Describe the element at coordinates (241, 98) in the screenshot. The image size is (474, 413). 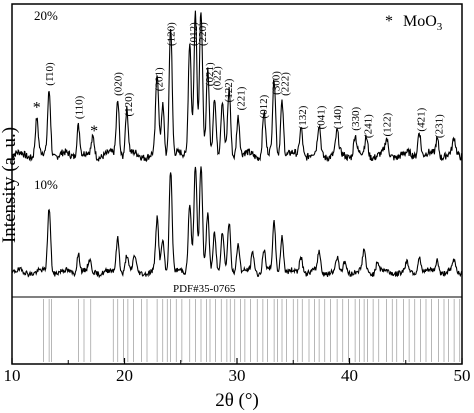
I see `peak-label: (221)` at that location.